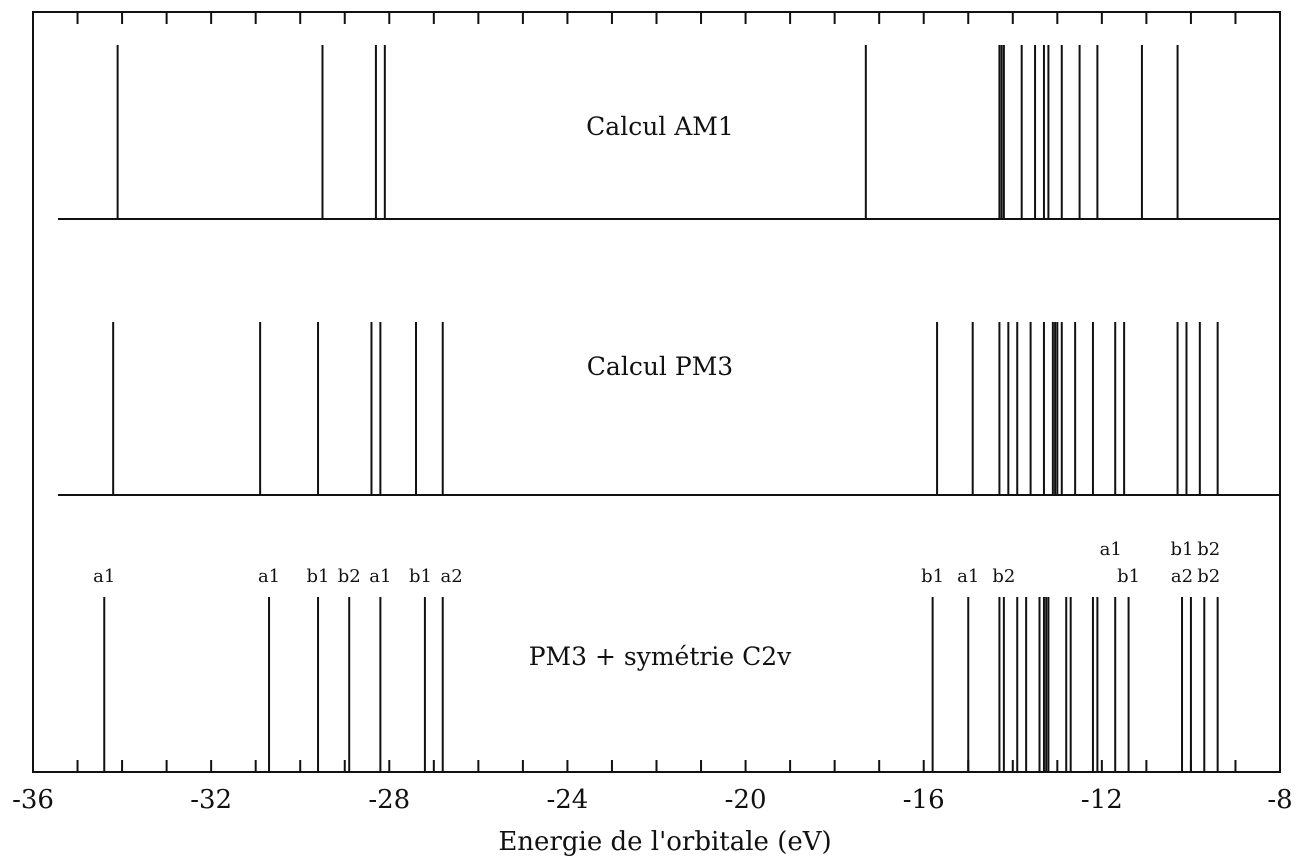 This screenshot has width=1298, height=864. I want to click on x-tick-label: -12, so click(1102, 800).